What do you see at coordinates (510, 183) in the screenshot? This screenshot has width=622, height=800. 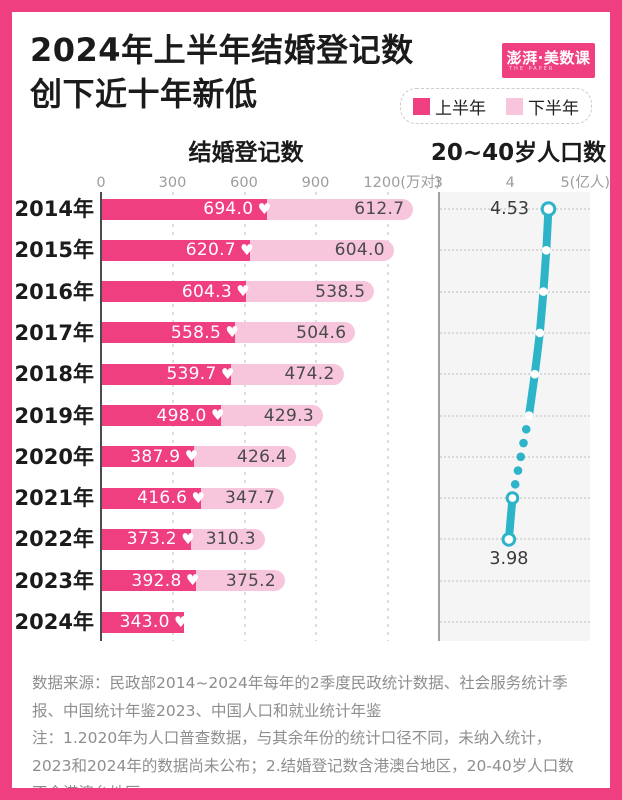 I see `line-axis-tick: 4` at bounding box center [510, 183].